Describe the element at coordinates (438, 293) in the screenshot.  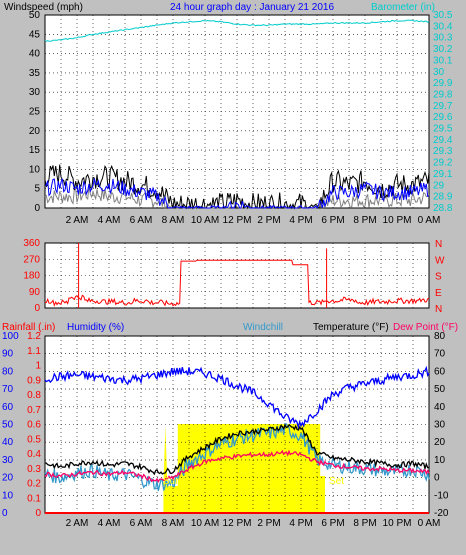
I see `compass-label: E` at that location.